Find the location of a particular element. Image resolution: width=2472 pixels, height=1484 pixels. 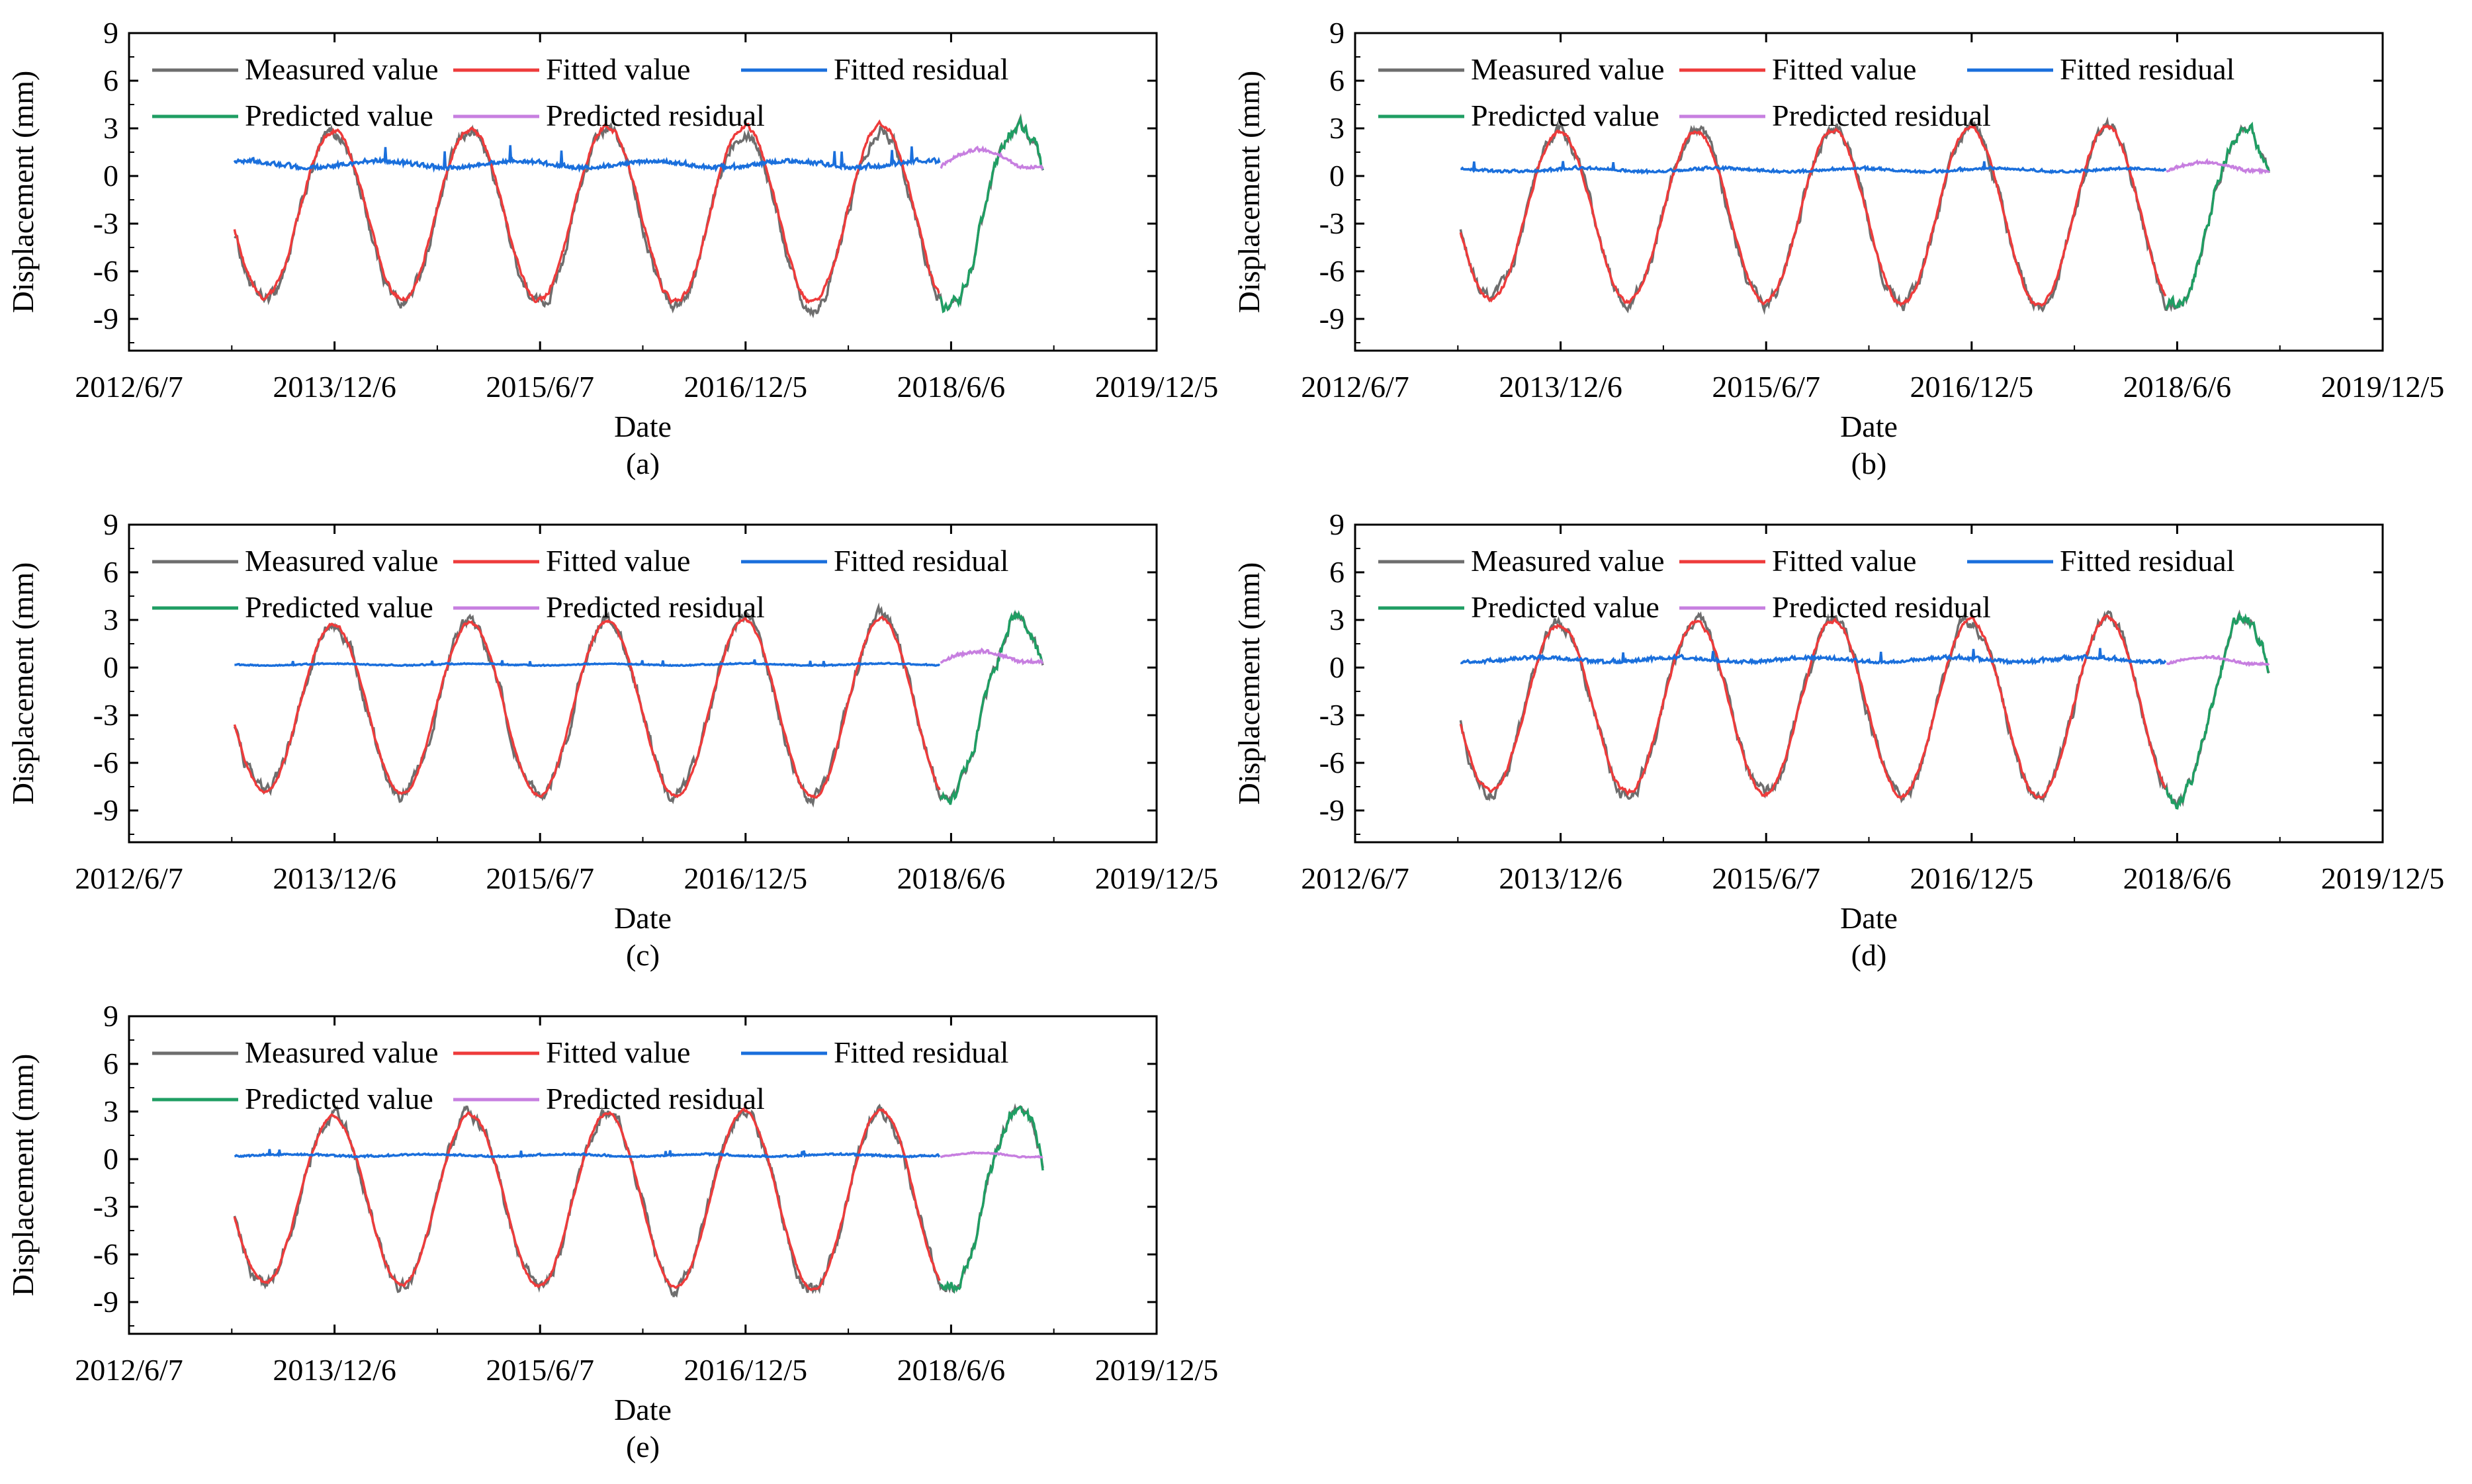

panel-label: (e) is located at coordinates (643, 1446).